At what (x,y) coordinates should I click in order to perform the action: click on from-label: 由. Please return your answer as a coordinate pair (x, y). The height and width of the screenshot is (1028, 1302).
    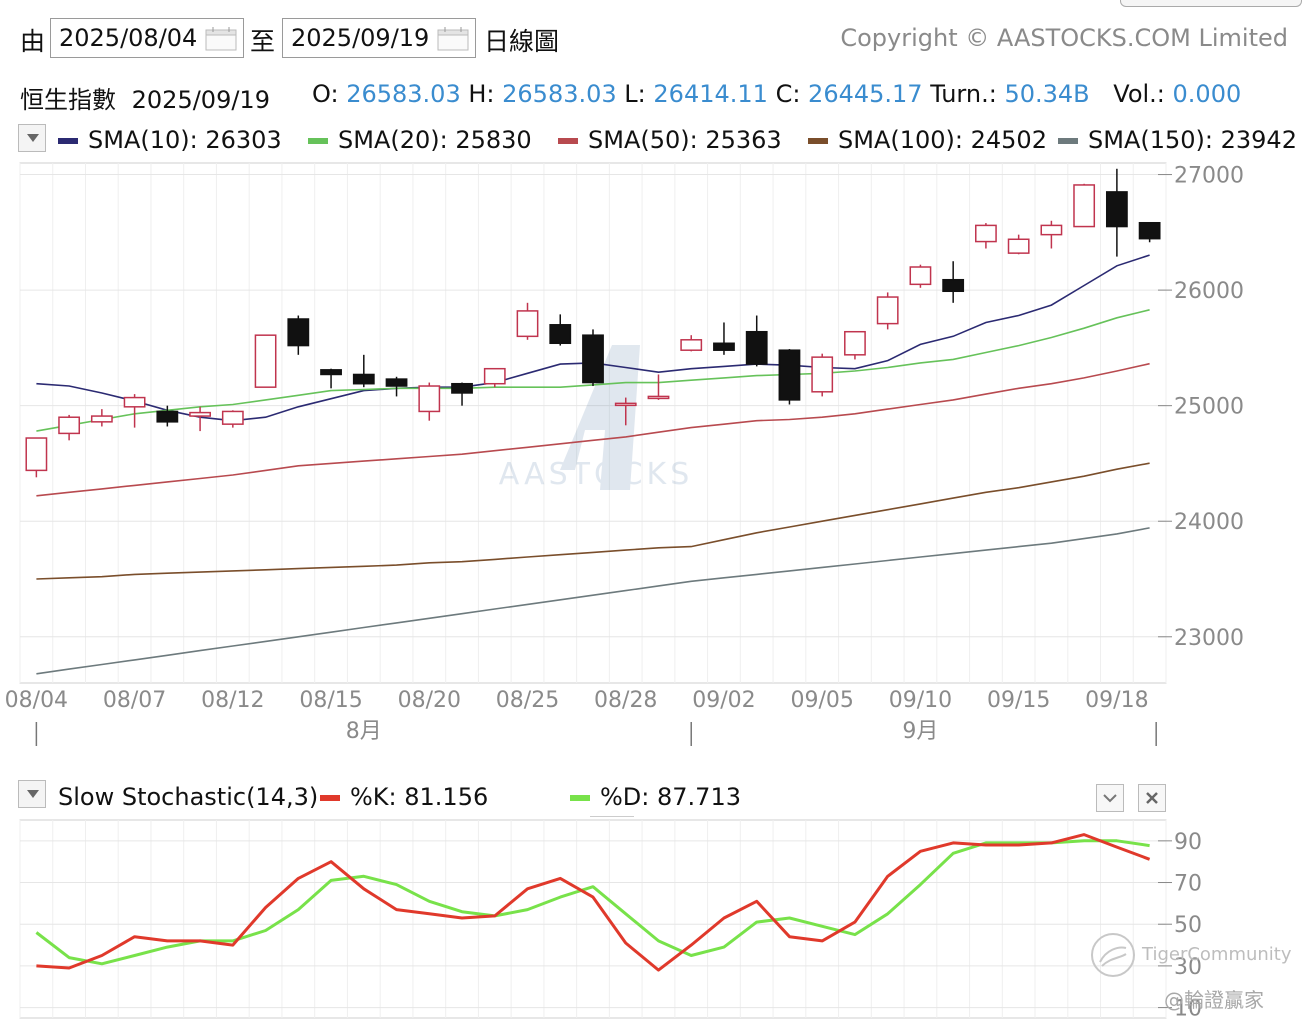
    Looking at the image, I should click on (33, 41).